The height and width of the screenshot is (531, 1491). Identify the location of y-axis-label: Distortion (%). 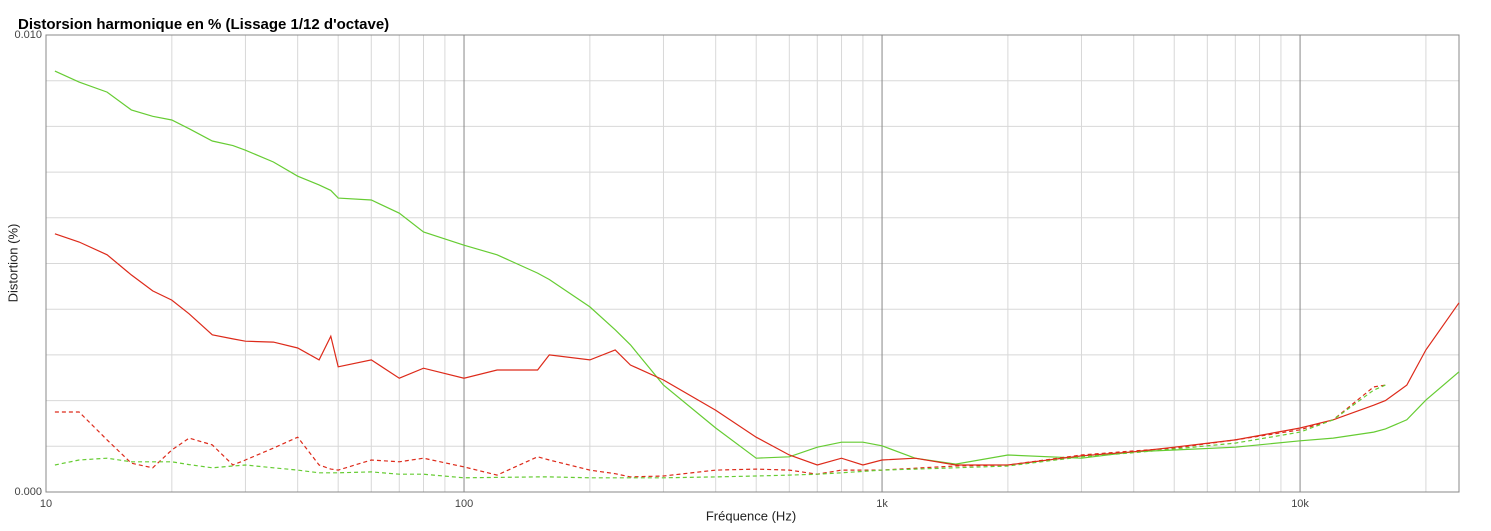
(12, 263).